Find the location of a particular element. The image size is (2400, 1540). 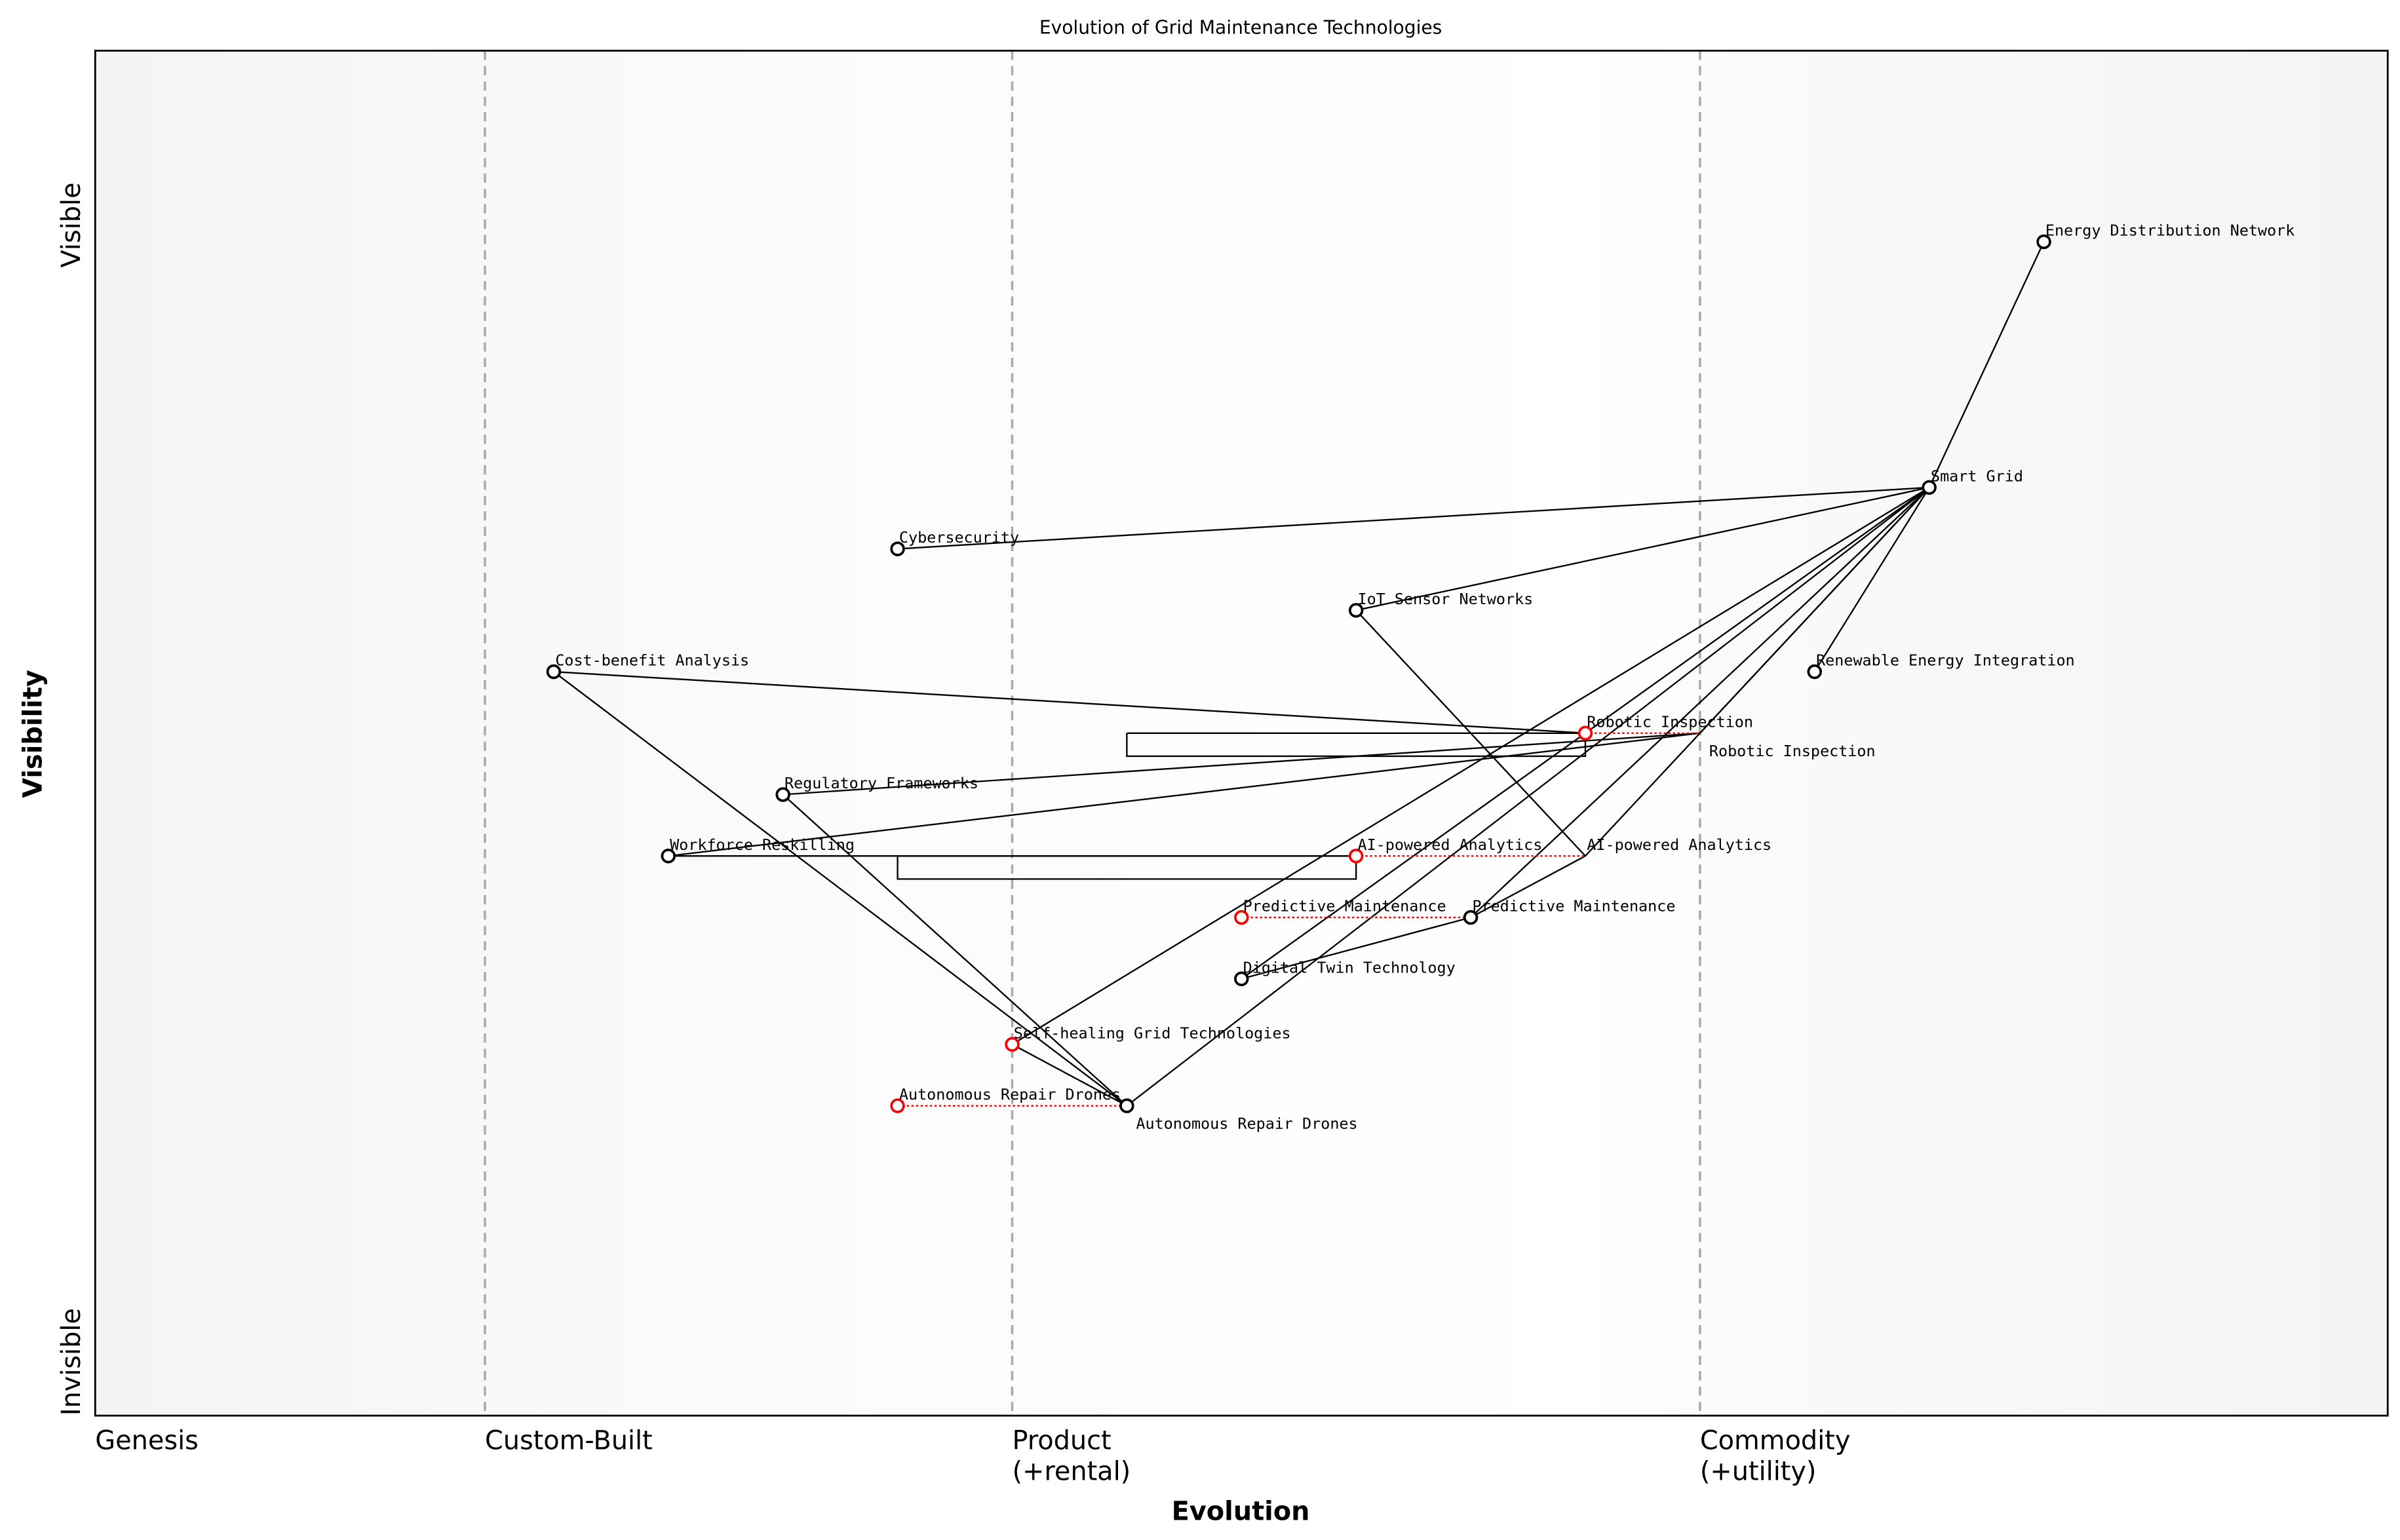

component: Self-healing Grid Technologies is located at coordinates (1148, 1038).